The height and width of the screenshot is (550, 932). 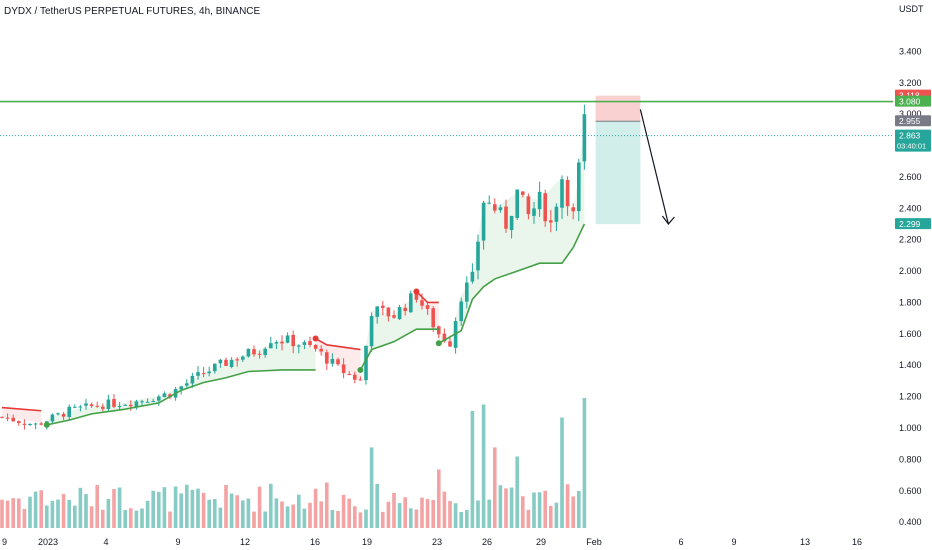 I want to click on y-tick-label: 1.400, so click(x=910, y=365).